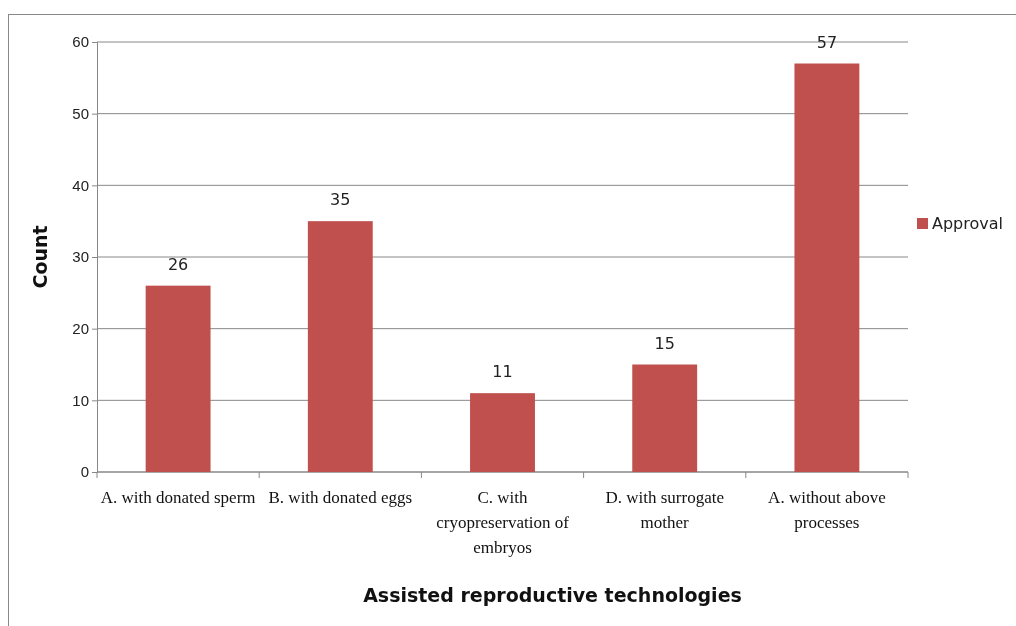  What do you see at coordinates (80, 42) in the screenshot?
I see `y-tick-label: 60` at bounding box center [80, 42].